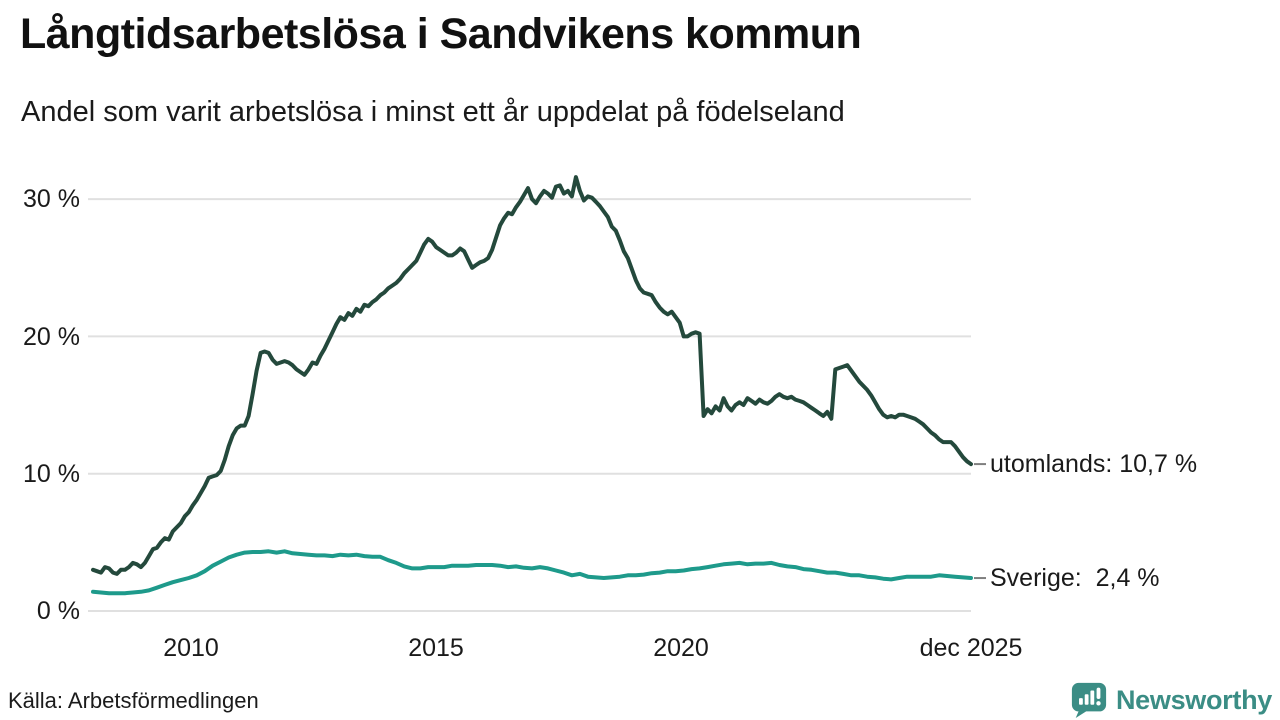 This screenshot has height=720, width=1280. What do you see at coordinates (133, 700) in the screenshot?
I see `source-note: Källa: Arbetsförmedlingen` at bounding box center [133, 700].